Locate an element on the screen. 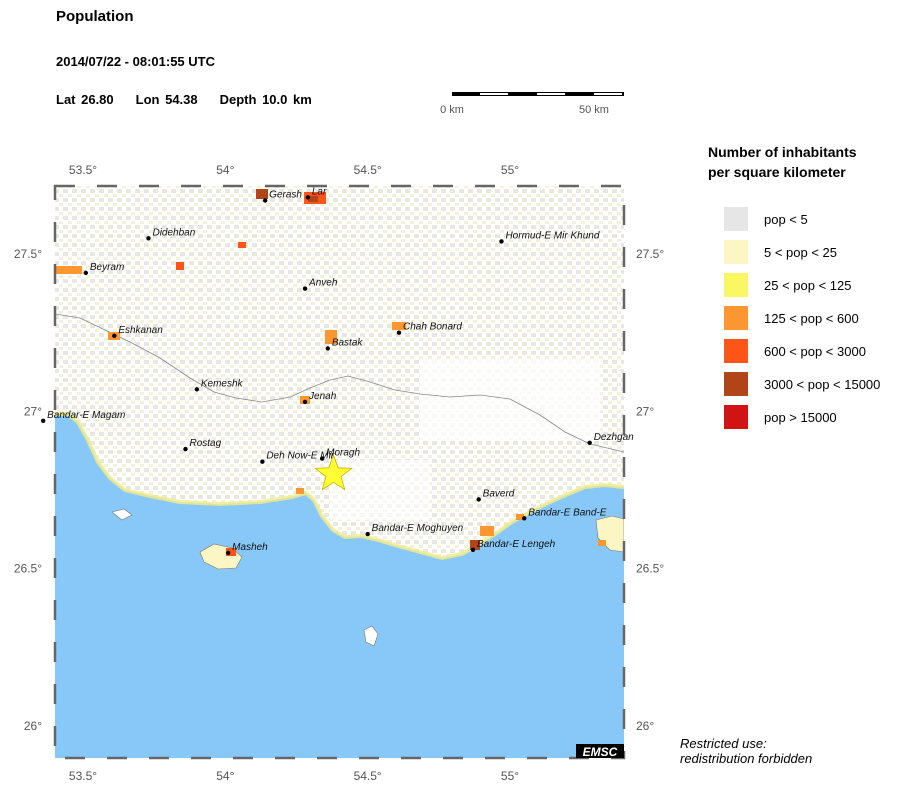 The width and height of the screenshot is (897, 790). city-label: Bandar-E Moghuyen is located at coordinates (418, 528).